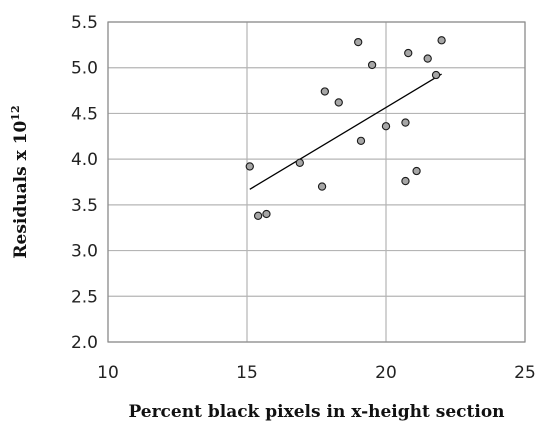  Describe the element at coordinates (525, 373) in the screenshot. I see `x-tick-label: 25` at that location.